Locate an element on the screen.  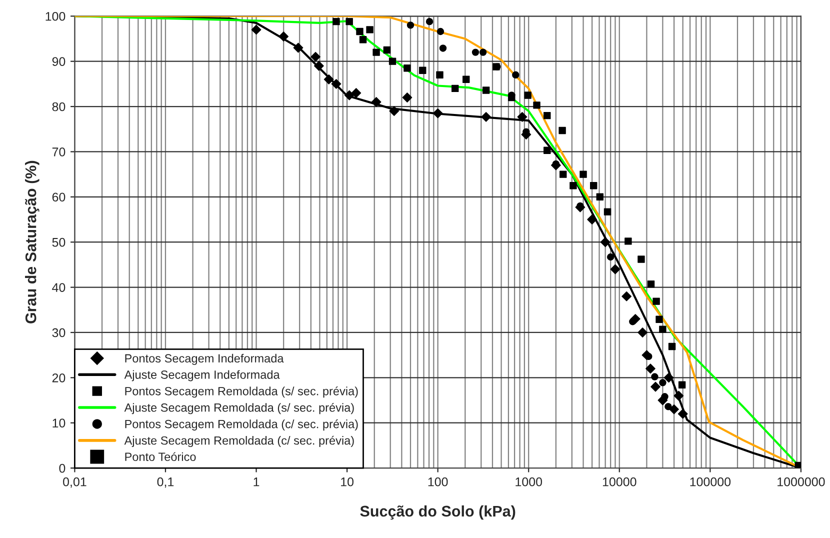
x-tick-label: 1000000 is located at coordinates (801, 481).